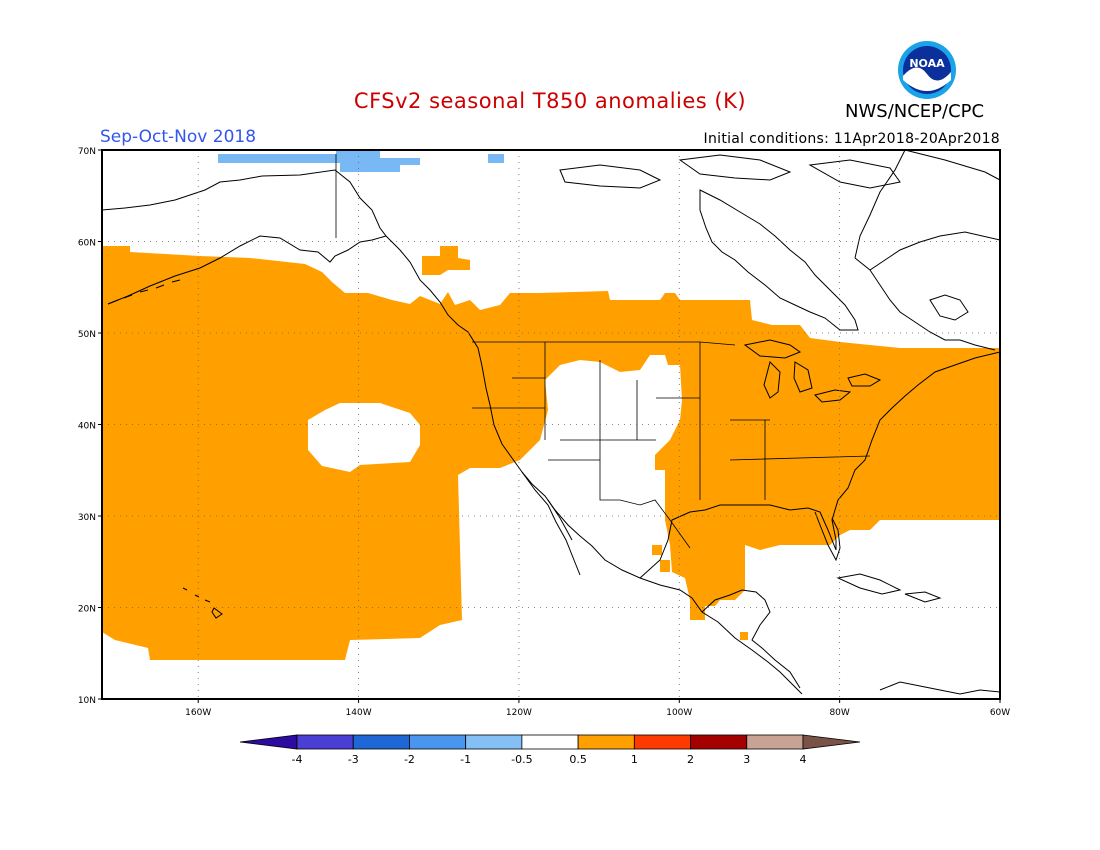 Image resolution: width=1100 pixels, height=850 pixels. What do you see at coordinates (1000, 713) in the screenshot?
I see `lon-label: 60W` at bounding box center [1000, 713].